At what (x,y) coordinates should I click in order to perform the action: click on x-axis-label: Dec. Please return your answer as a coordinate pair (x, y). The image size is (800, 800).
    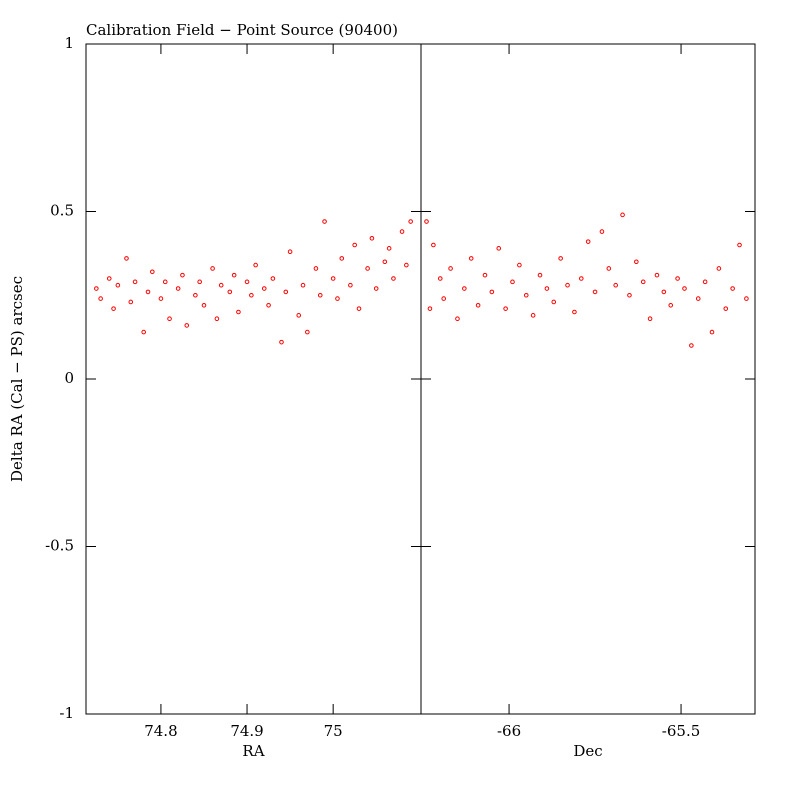
    Looking at the image, I should click on (587, 751).